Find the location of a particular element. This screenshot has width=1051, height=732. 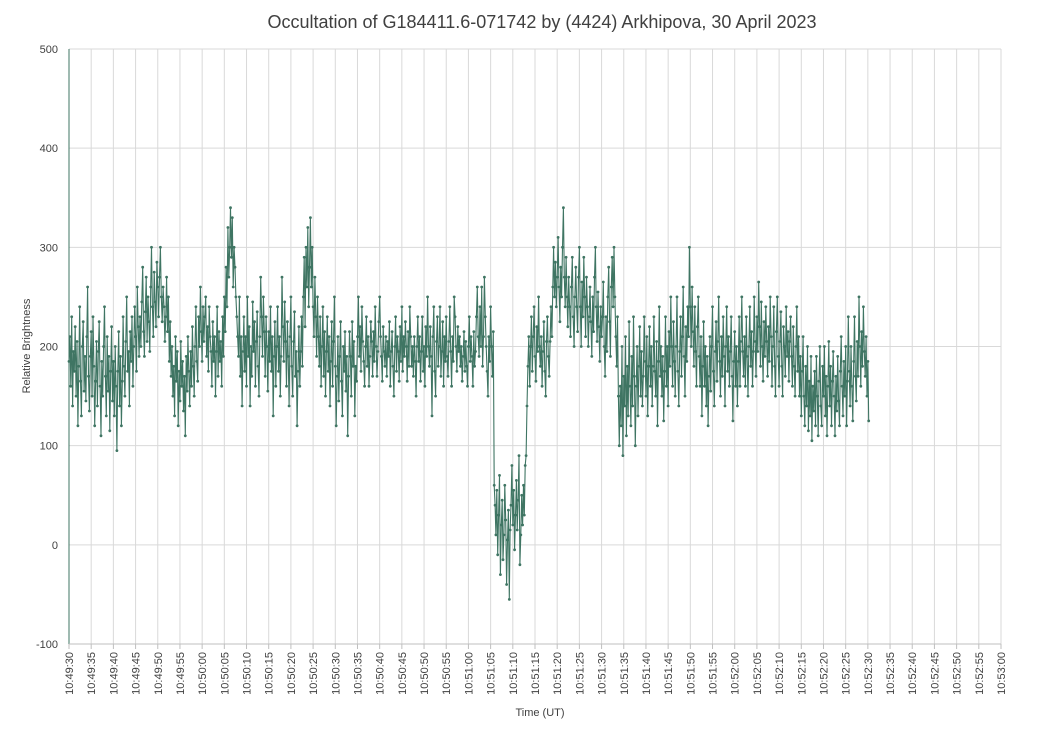

y-axis-label: Relative Brightness is located at coordinates (27, 345).